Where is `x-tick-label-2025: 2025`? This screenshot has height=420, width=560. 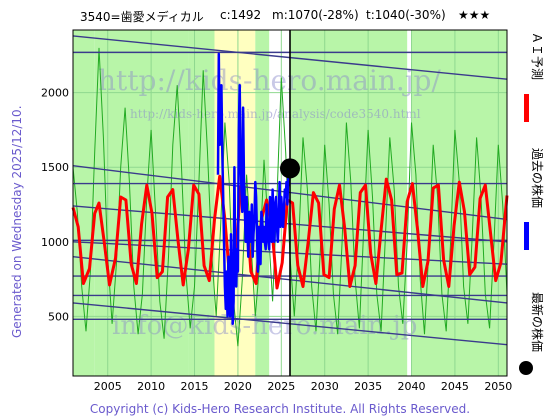
x-tick-label-2025: 2025 is located at coordinates (281, 386).